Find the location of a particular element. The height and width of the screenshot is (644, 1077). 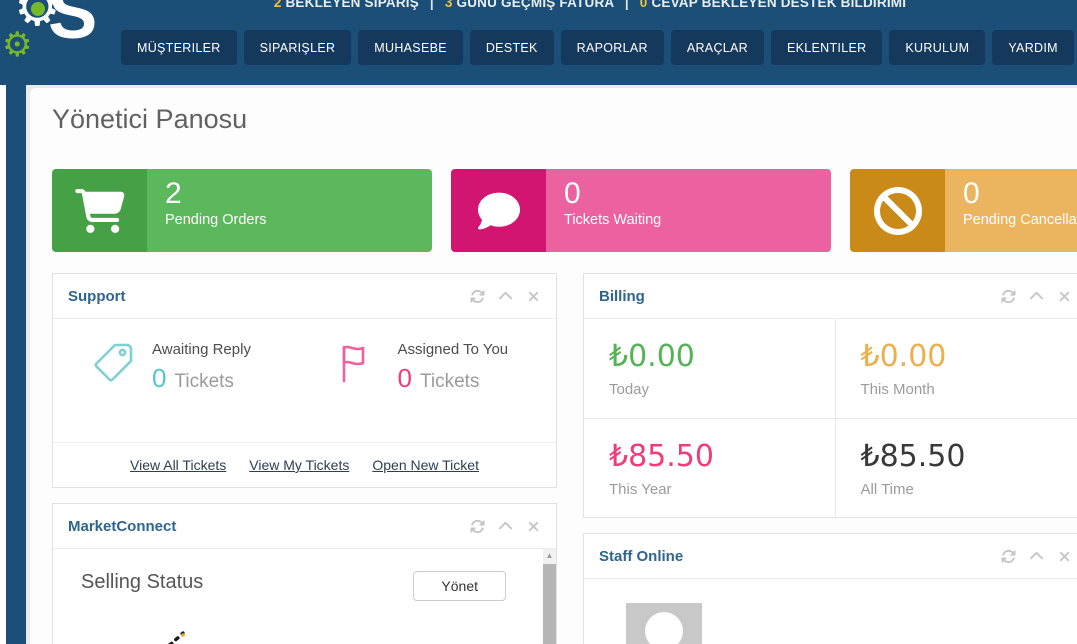

pending-orders-label: Pending Orders is located at coordinates (216, 220).